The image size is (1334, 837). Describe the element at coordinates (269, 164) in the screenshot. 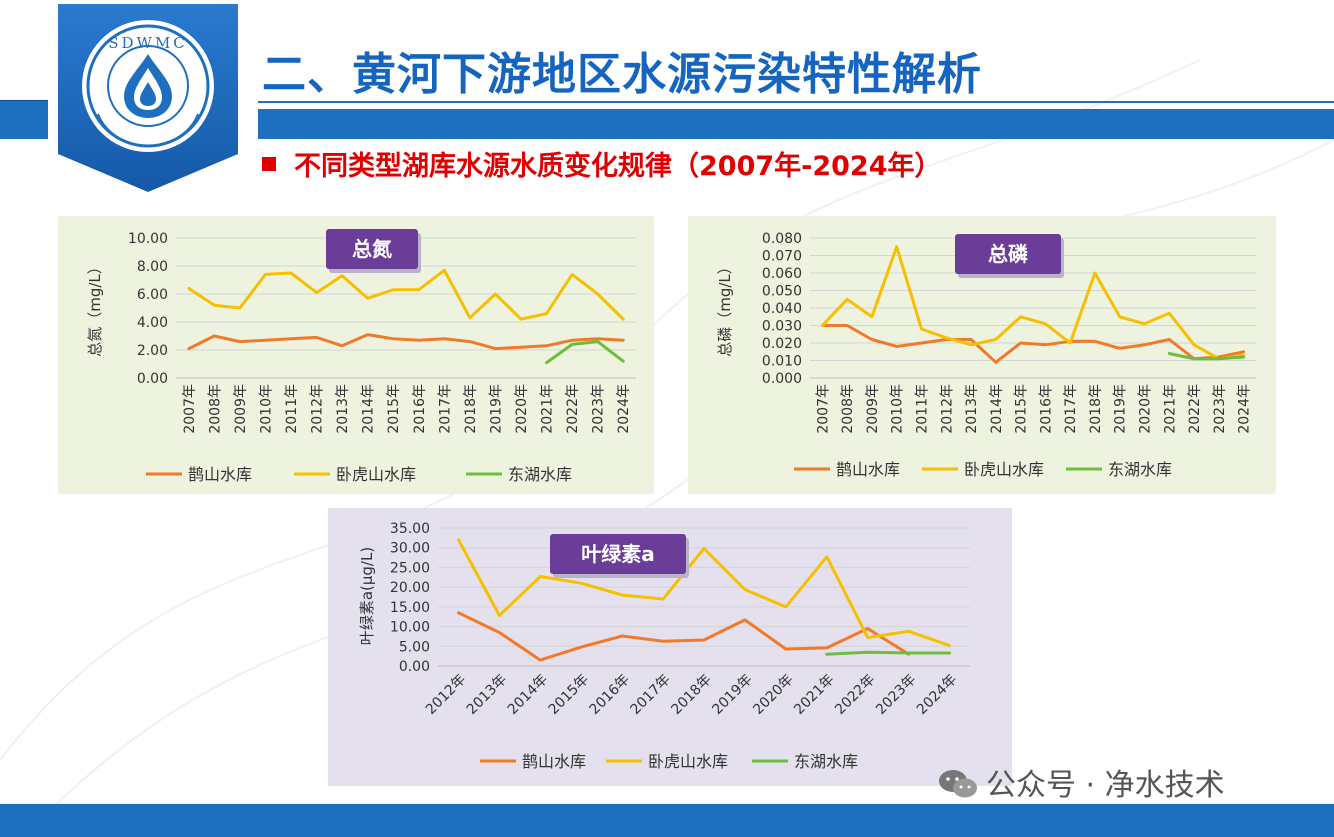

I see `bullet-square-icon` at that location.